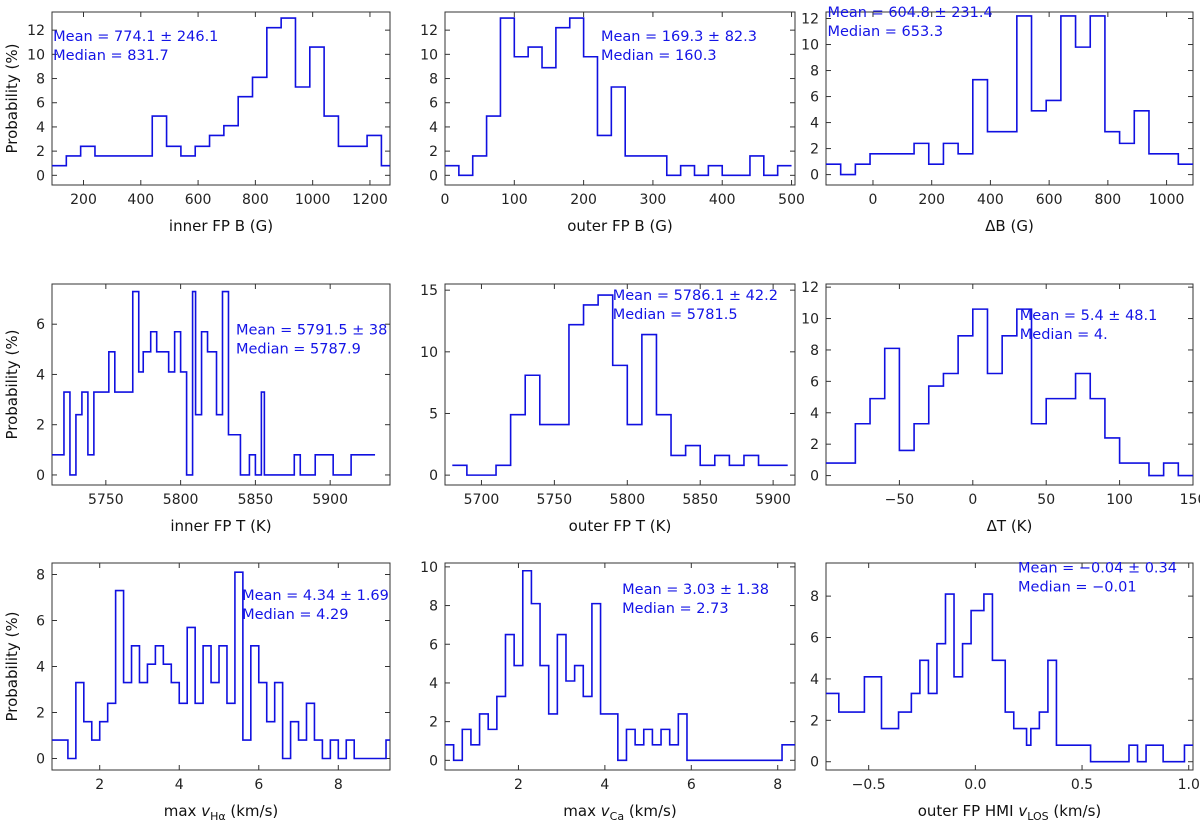  What do you see at coordinates (433, 414) in the screenshot?
I see `y-tick-label: 5` at bounding box center [433, 414].